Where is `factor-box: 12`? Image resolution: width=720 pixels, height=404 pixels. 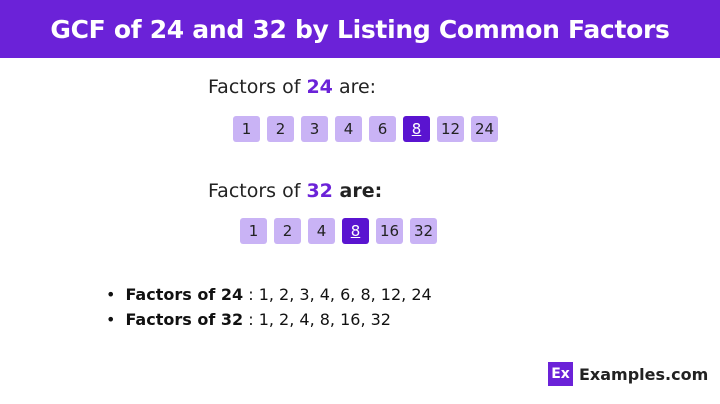 factor-box: 12 is located at coordinates (450, 129).